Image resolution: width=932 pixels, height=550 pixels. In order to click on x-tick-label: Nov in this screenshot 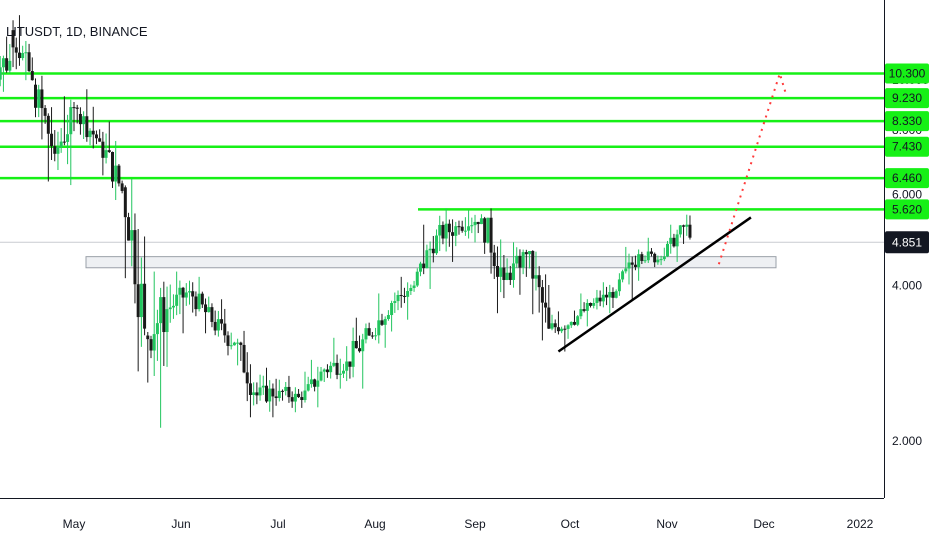, I will do `click(666, 524)`.